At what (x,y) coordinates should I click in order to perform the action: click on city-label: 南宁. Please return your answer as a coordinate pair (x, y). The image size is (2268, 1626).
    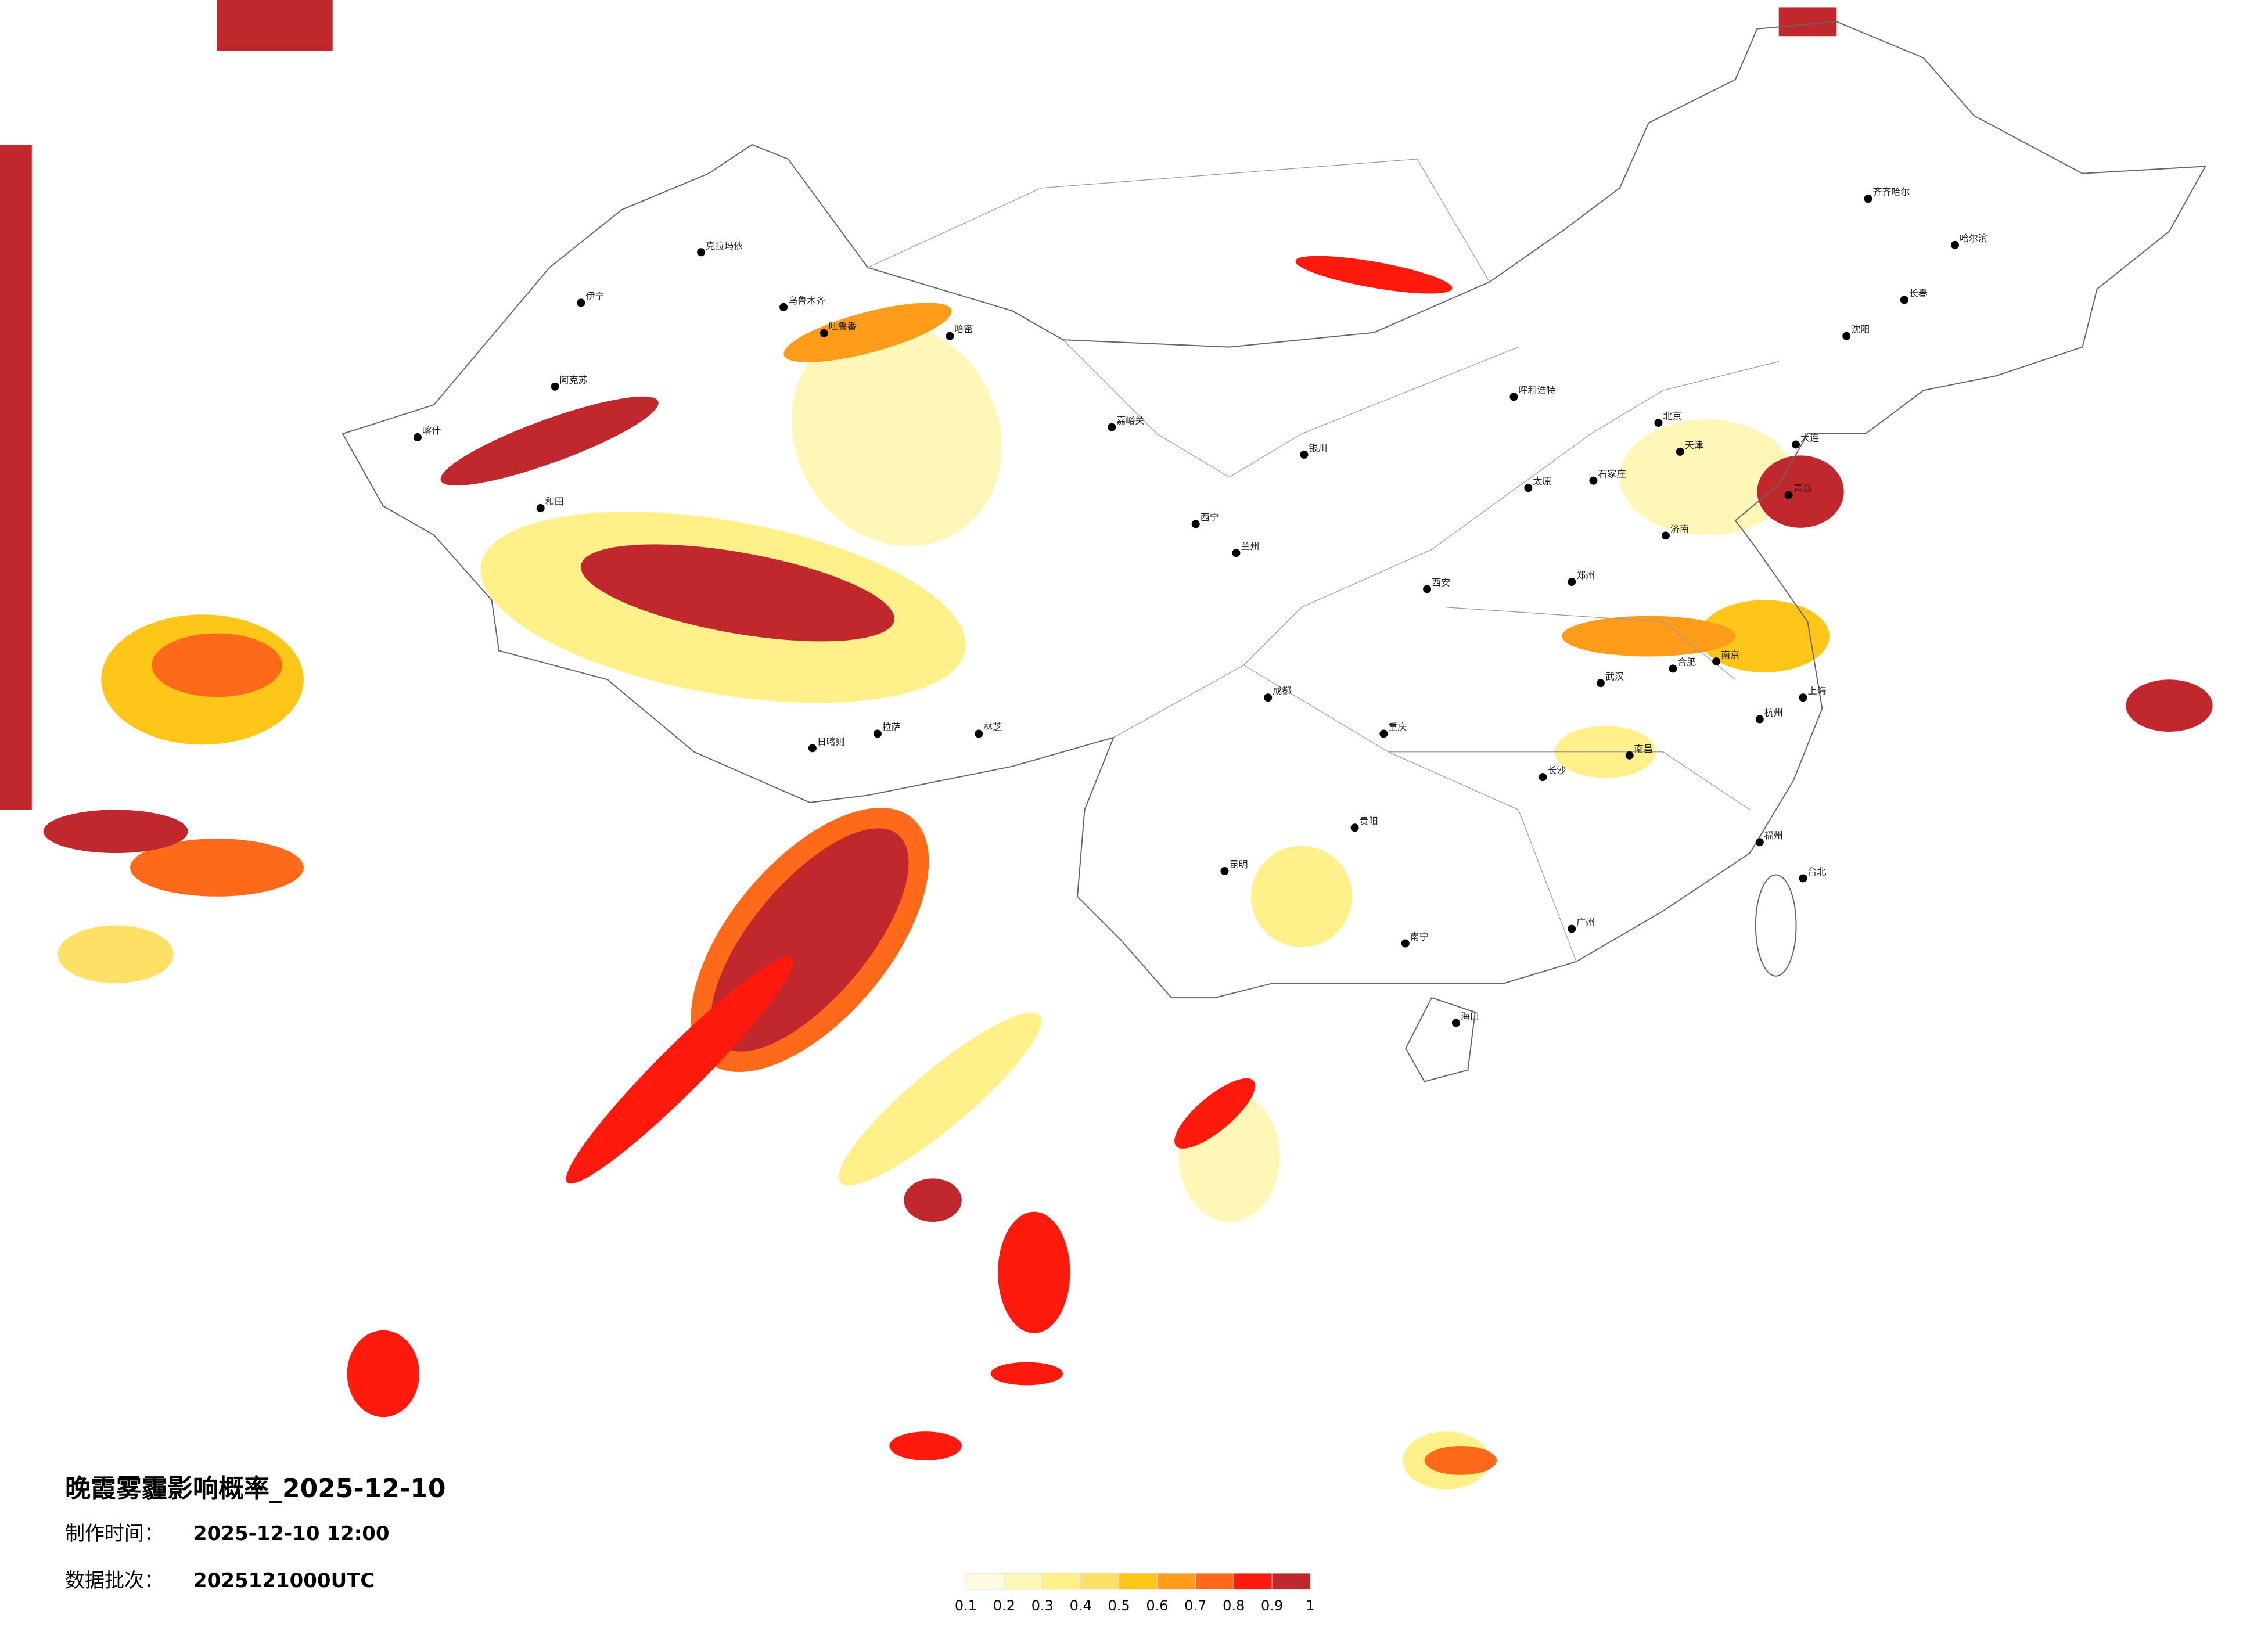
    Looking at the image, I should click on (1419, 936).